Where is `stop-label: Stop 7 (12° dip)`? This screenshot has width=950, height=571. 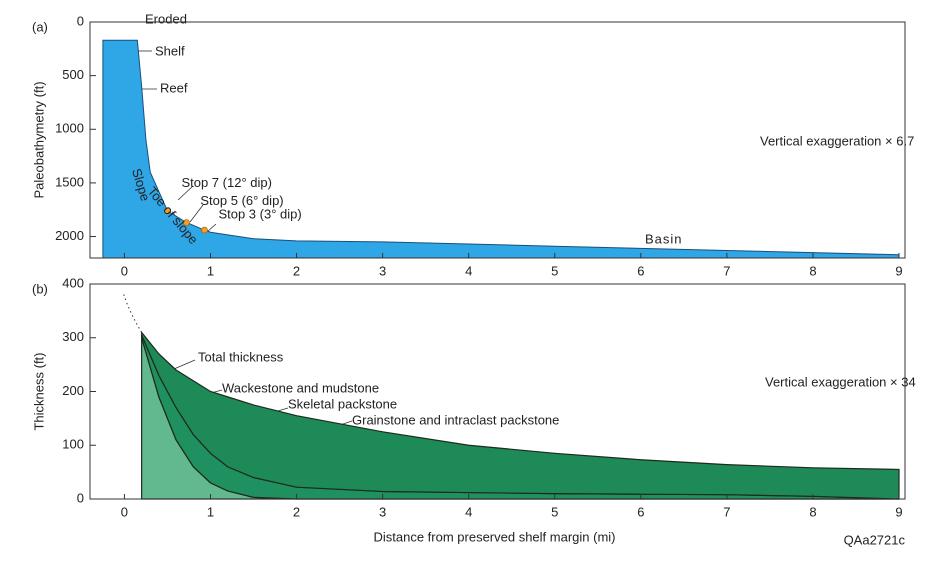
stop-label: Stop 7 (12° dip) is located at coordinates (226, 182).